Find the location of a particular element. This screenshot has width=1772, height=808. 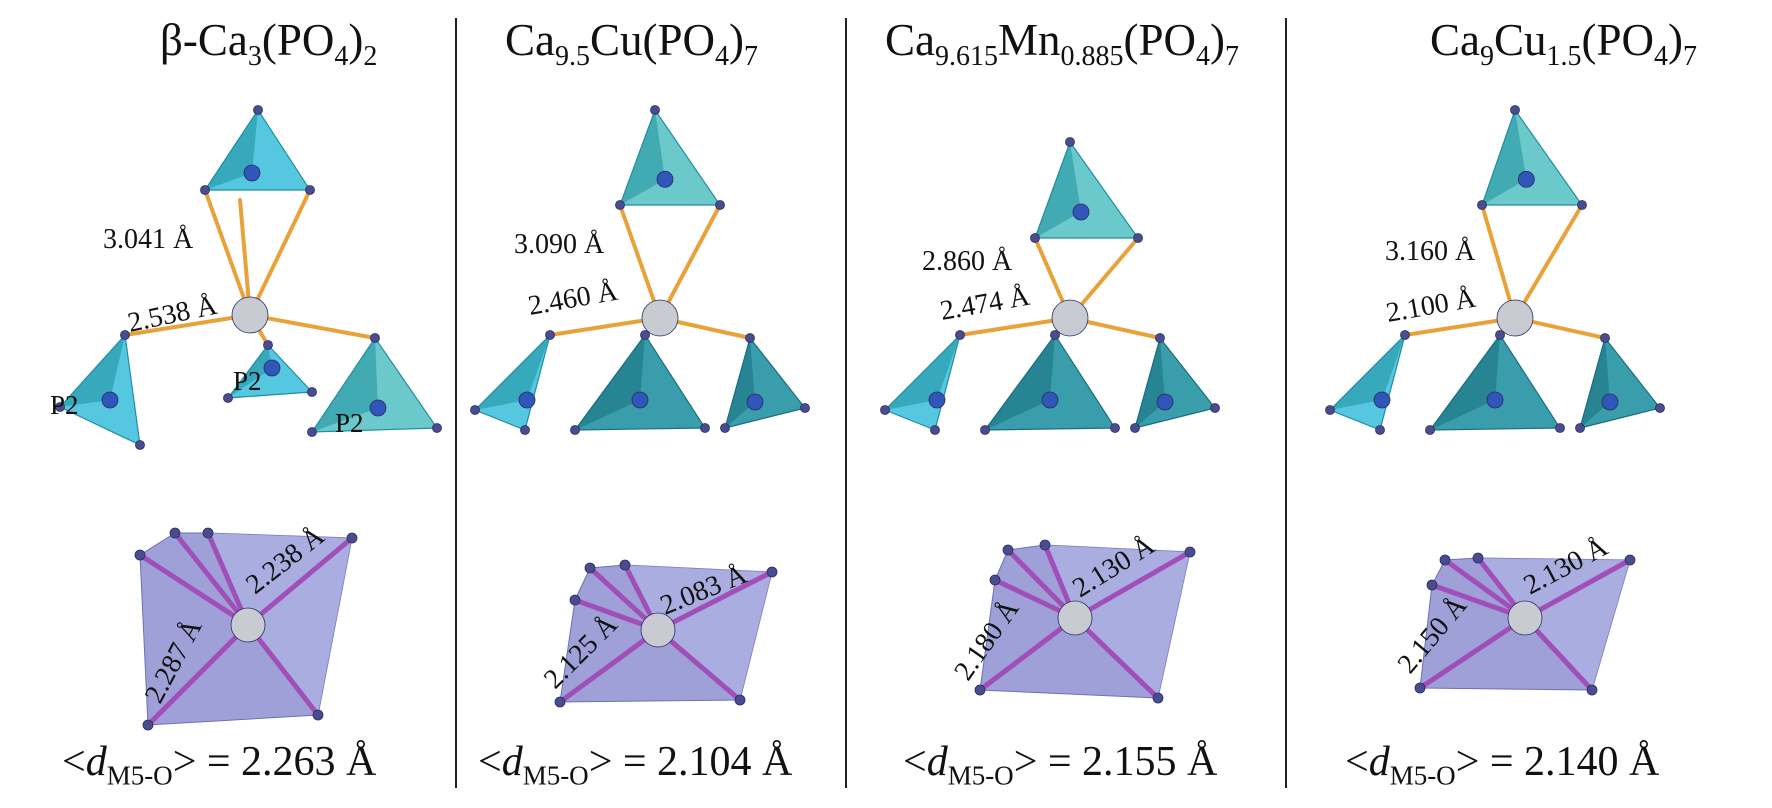

title-text: Mn is located at coordinates (1029, 40).